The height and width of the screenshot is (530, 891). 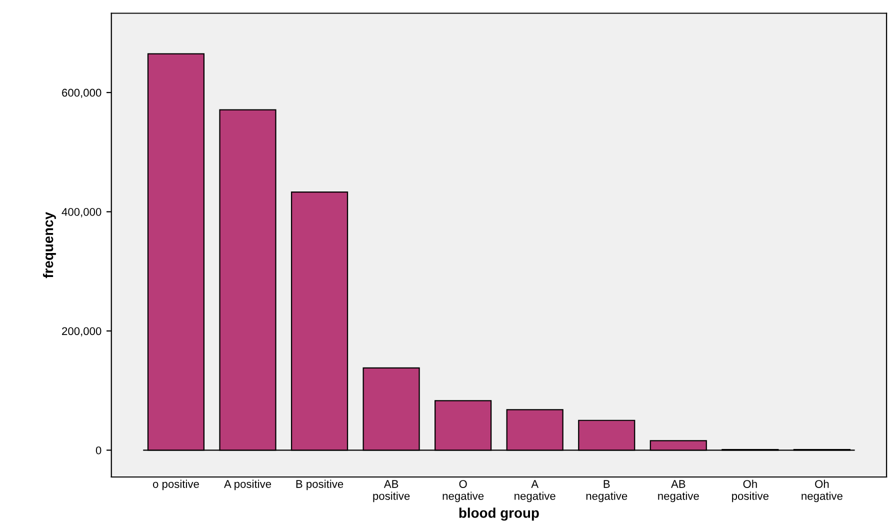 What do you see at coordinates (822, 491) in the screenshot?
I see `x-tick-label: Oh negative` at bounding box center [822, 491].